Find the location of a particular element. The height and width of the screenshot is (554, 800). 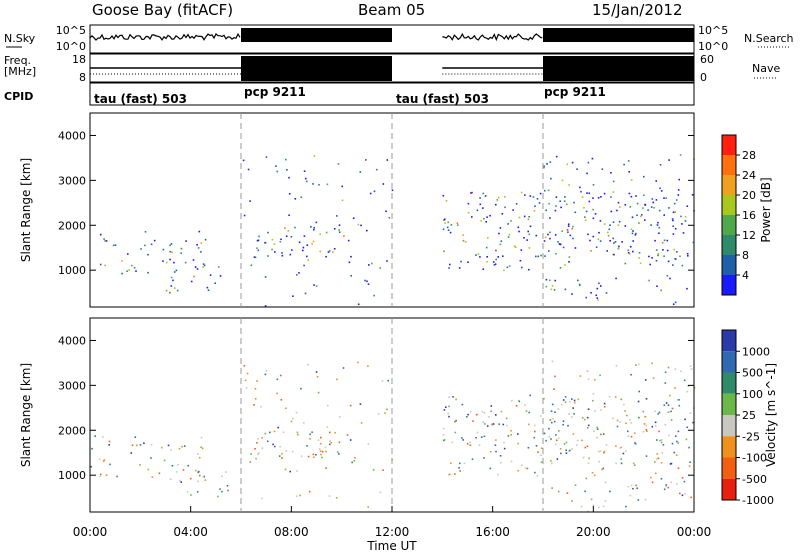

colorbar-tick-label: 4 is located at coordinates (745, 275).